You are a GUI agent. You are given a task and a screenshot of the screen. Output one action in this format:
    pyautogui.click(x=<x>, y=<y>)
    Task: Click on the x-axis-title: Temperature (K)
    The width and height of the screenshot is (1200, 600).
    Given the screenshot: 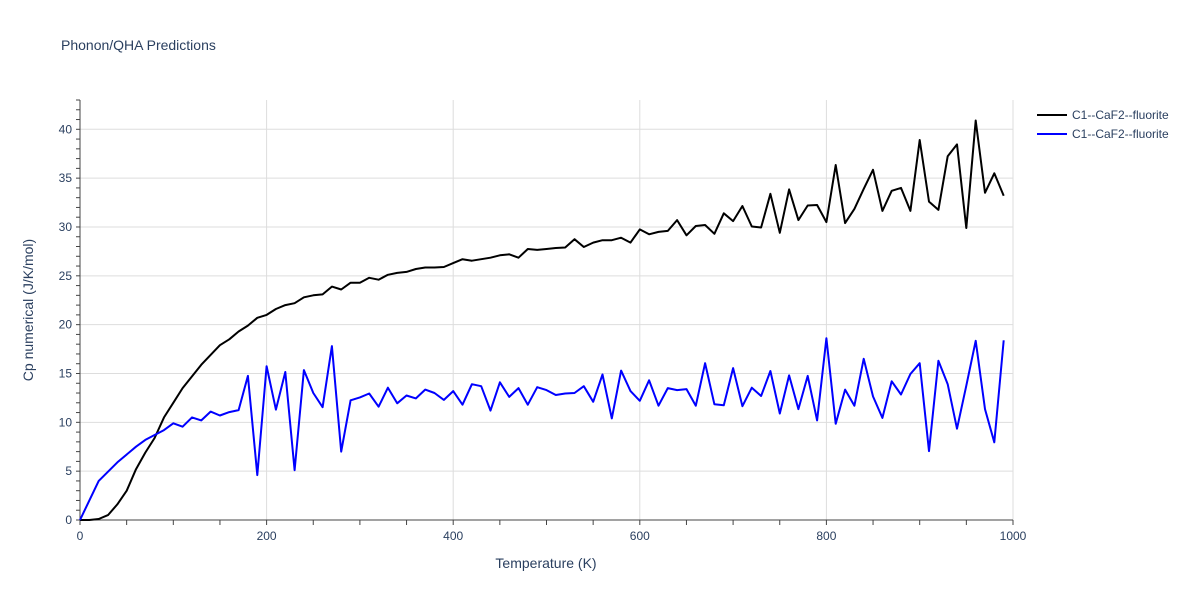 What is the action you would take?
    pyautogui.click(x=545, y=563)
    